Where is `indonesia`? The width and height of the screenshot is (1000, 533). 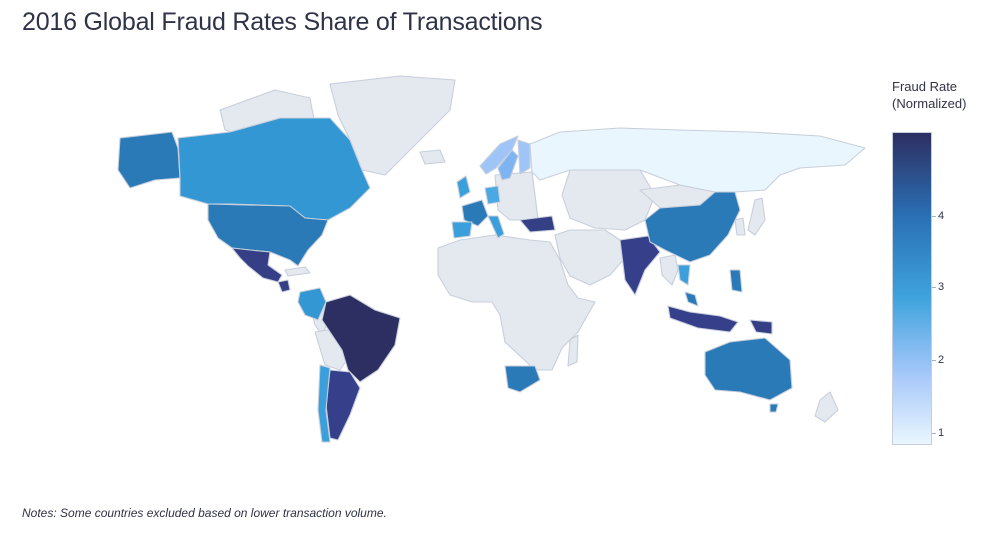
indonesia is located at coordinates (703, 319).